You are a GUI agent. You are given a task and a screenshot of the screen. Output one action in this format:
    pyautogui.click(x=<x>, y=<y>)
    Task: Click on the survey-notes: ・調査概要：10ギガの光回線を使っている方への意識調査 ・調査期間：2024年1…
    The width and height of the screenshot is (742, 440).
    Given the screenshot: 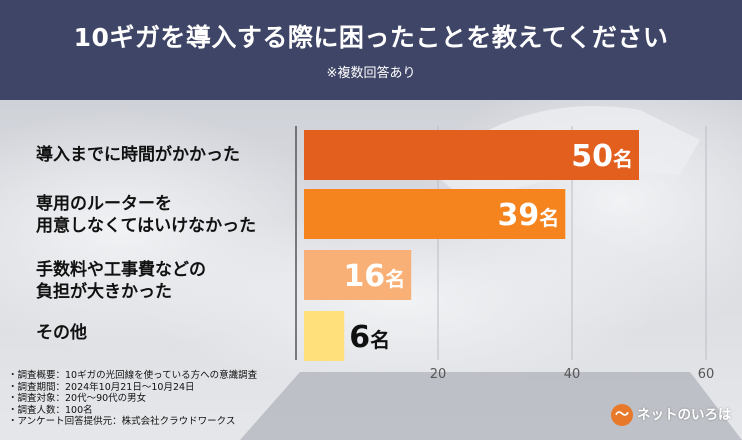 What is the action you would take?
    pyautogui.click(x=132, y=399)
    